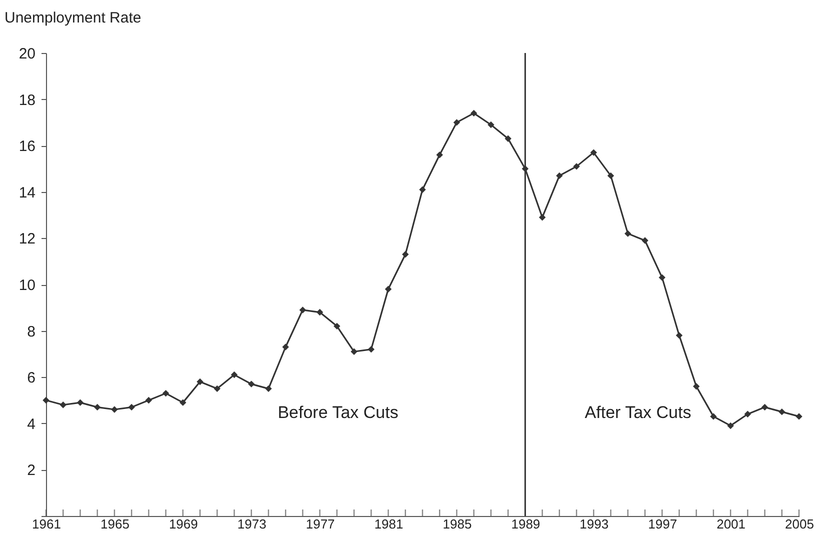 The image size is (826, 535). What do you see at coordinates (594, 524) in the screenshot?
I see `x-tick-label: 1993` at bounding box center [594, 524].